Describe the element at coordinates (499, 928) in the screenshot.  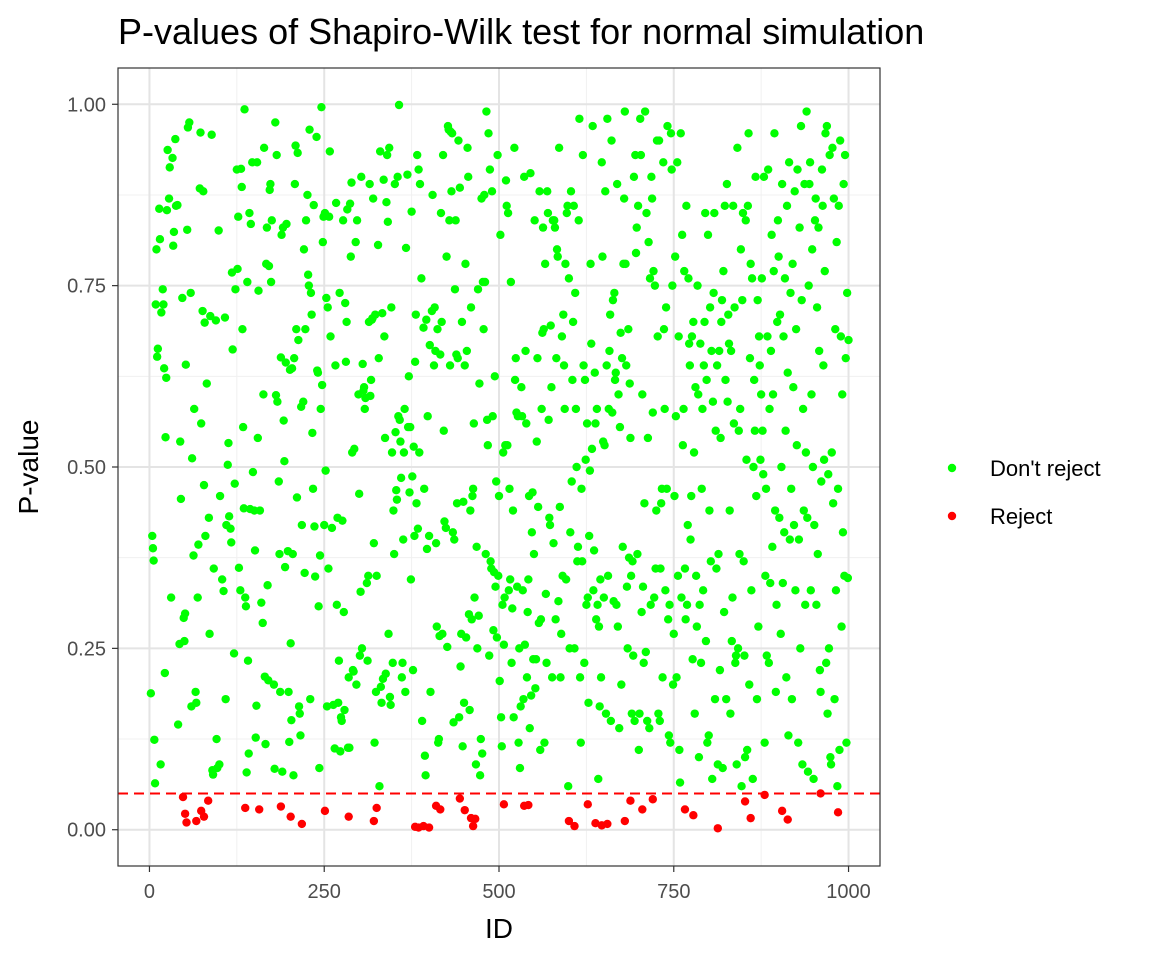
I see `x-axis-label: ID` at that location.